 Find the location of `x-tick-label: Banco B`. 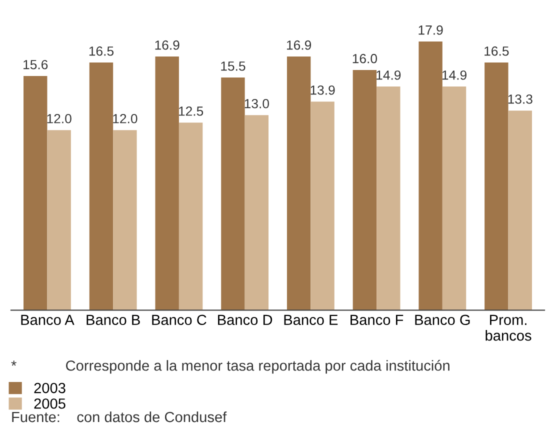

x-tick-label: Banco B is located at coordinates (113, 320).